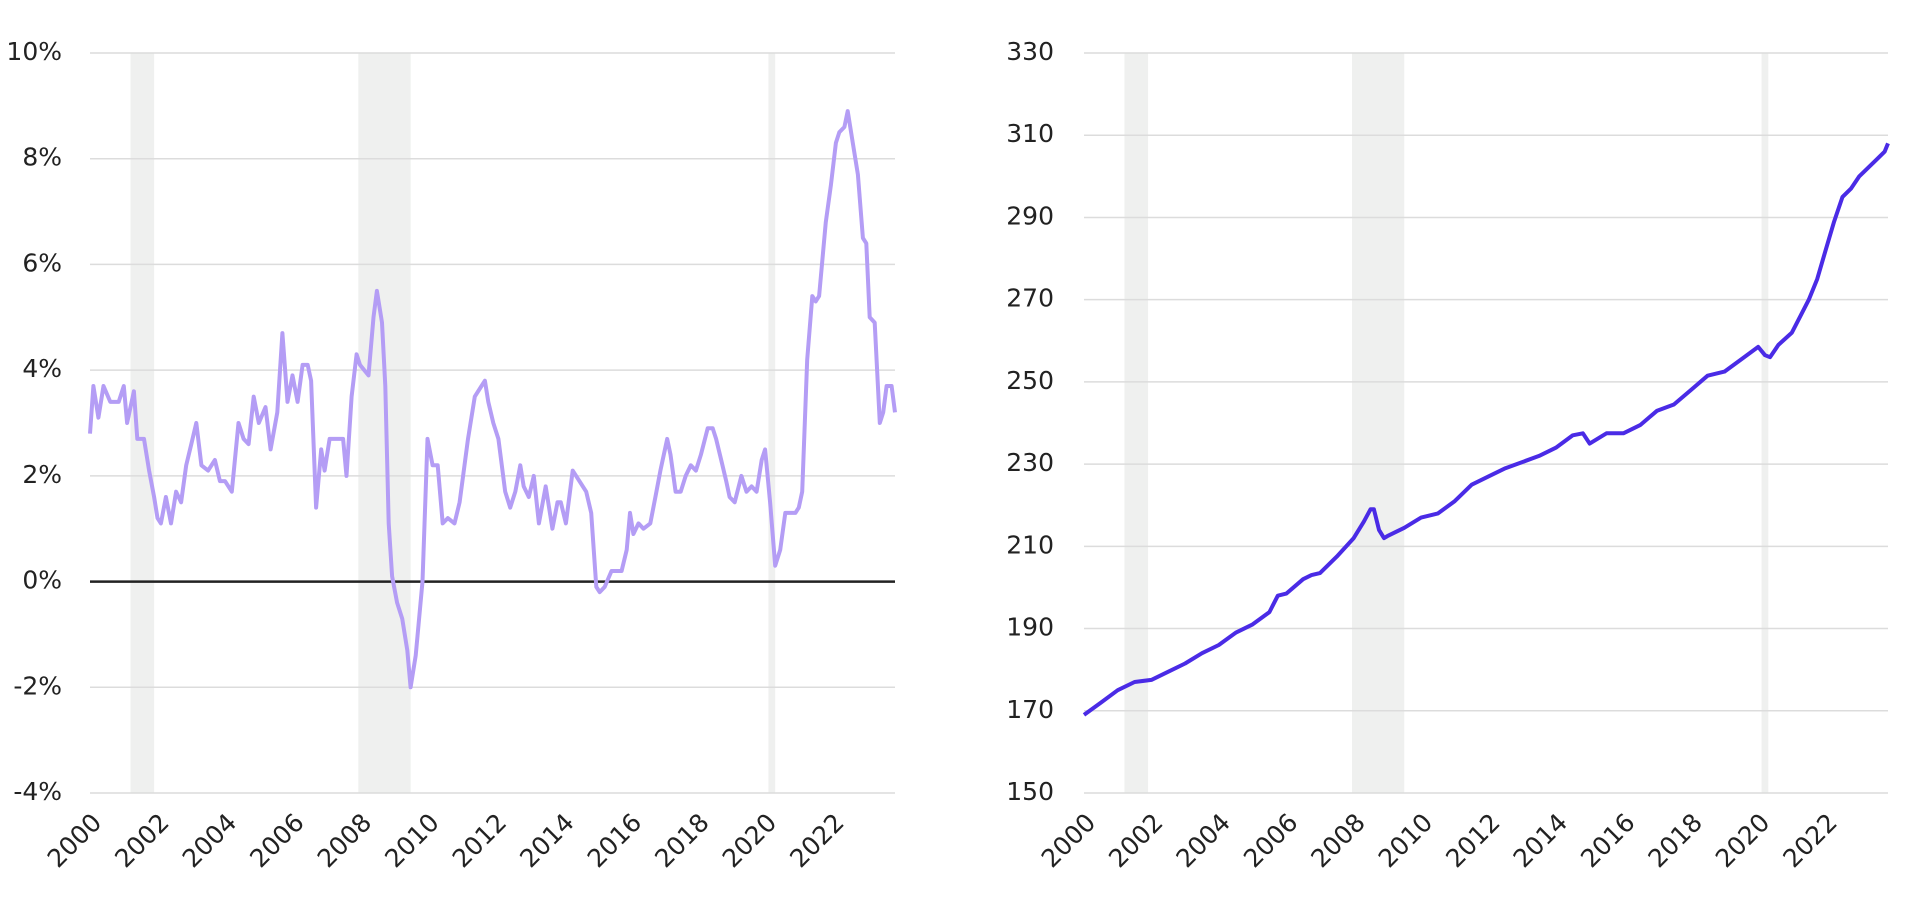  Describe the element at coordinates (42, 157) in the screenshot. I see `y-tick-label: 8%` at that location.